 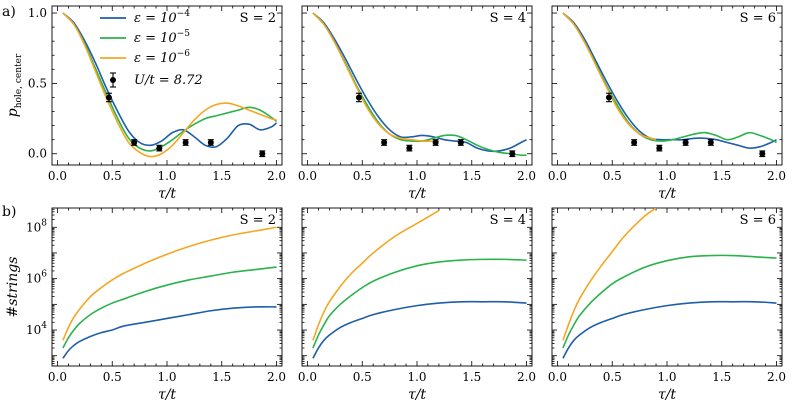 I want to click on panel-b-2: 0.0 0.5 1.0 1.5 2.0 τ/t S = 4, so click(x=417, y=305).